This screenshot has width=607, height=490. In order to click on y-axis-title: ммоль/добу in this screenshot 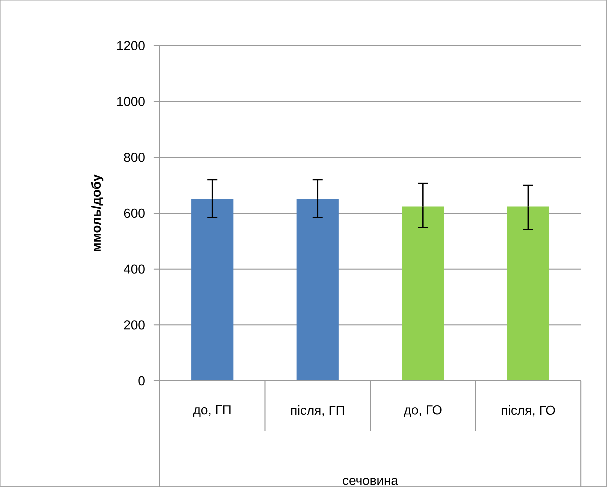, I will do `click(97, 213)`.